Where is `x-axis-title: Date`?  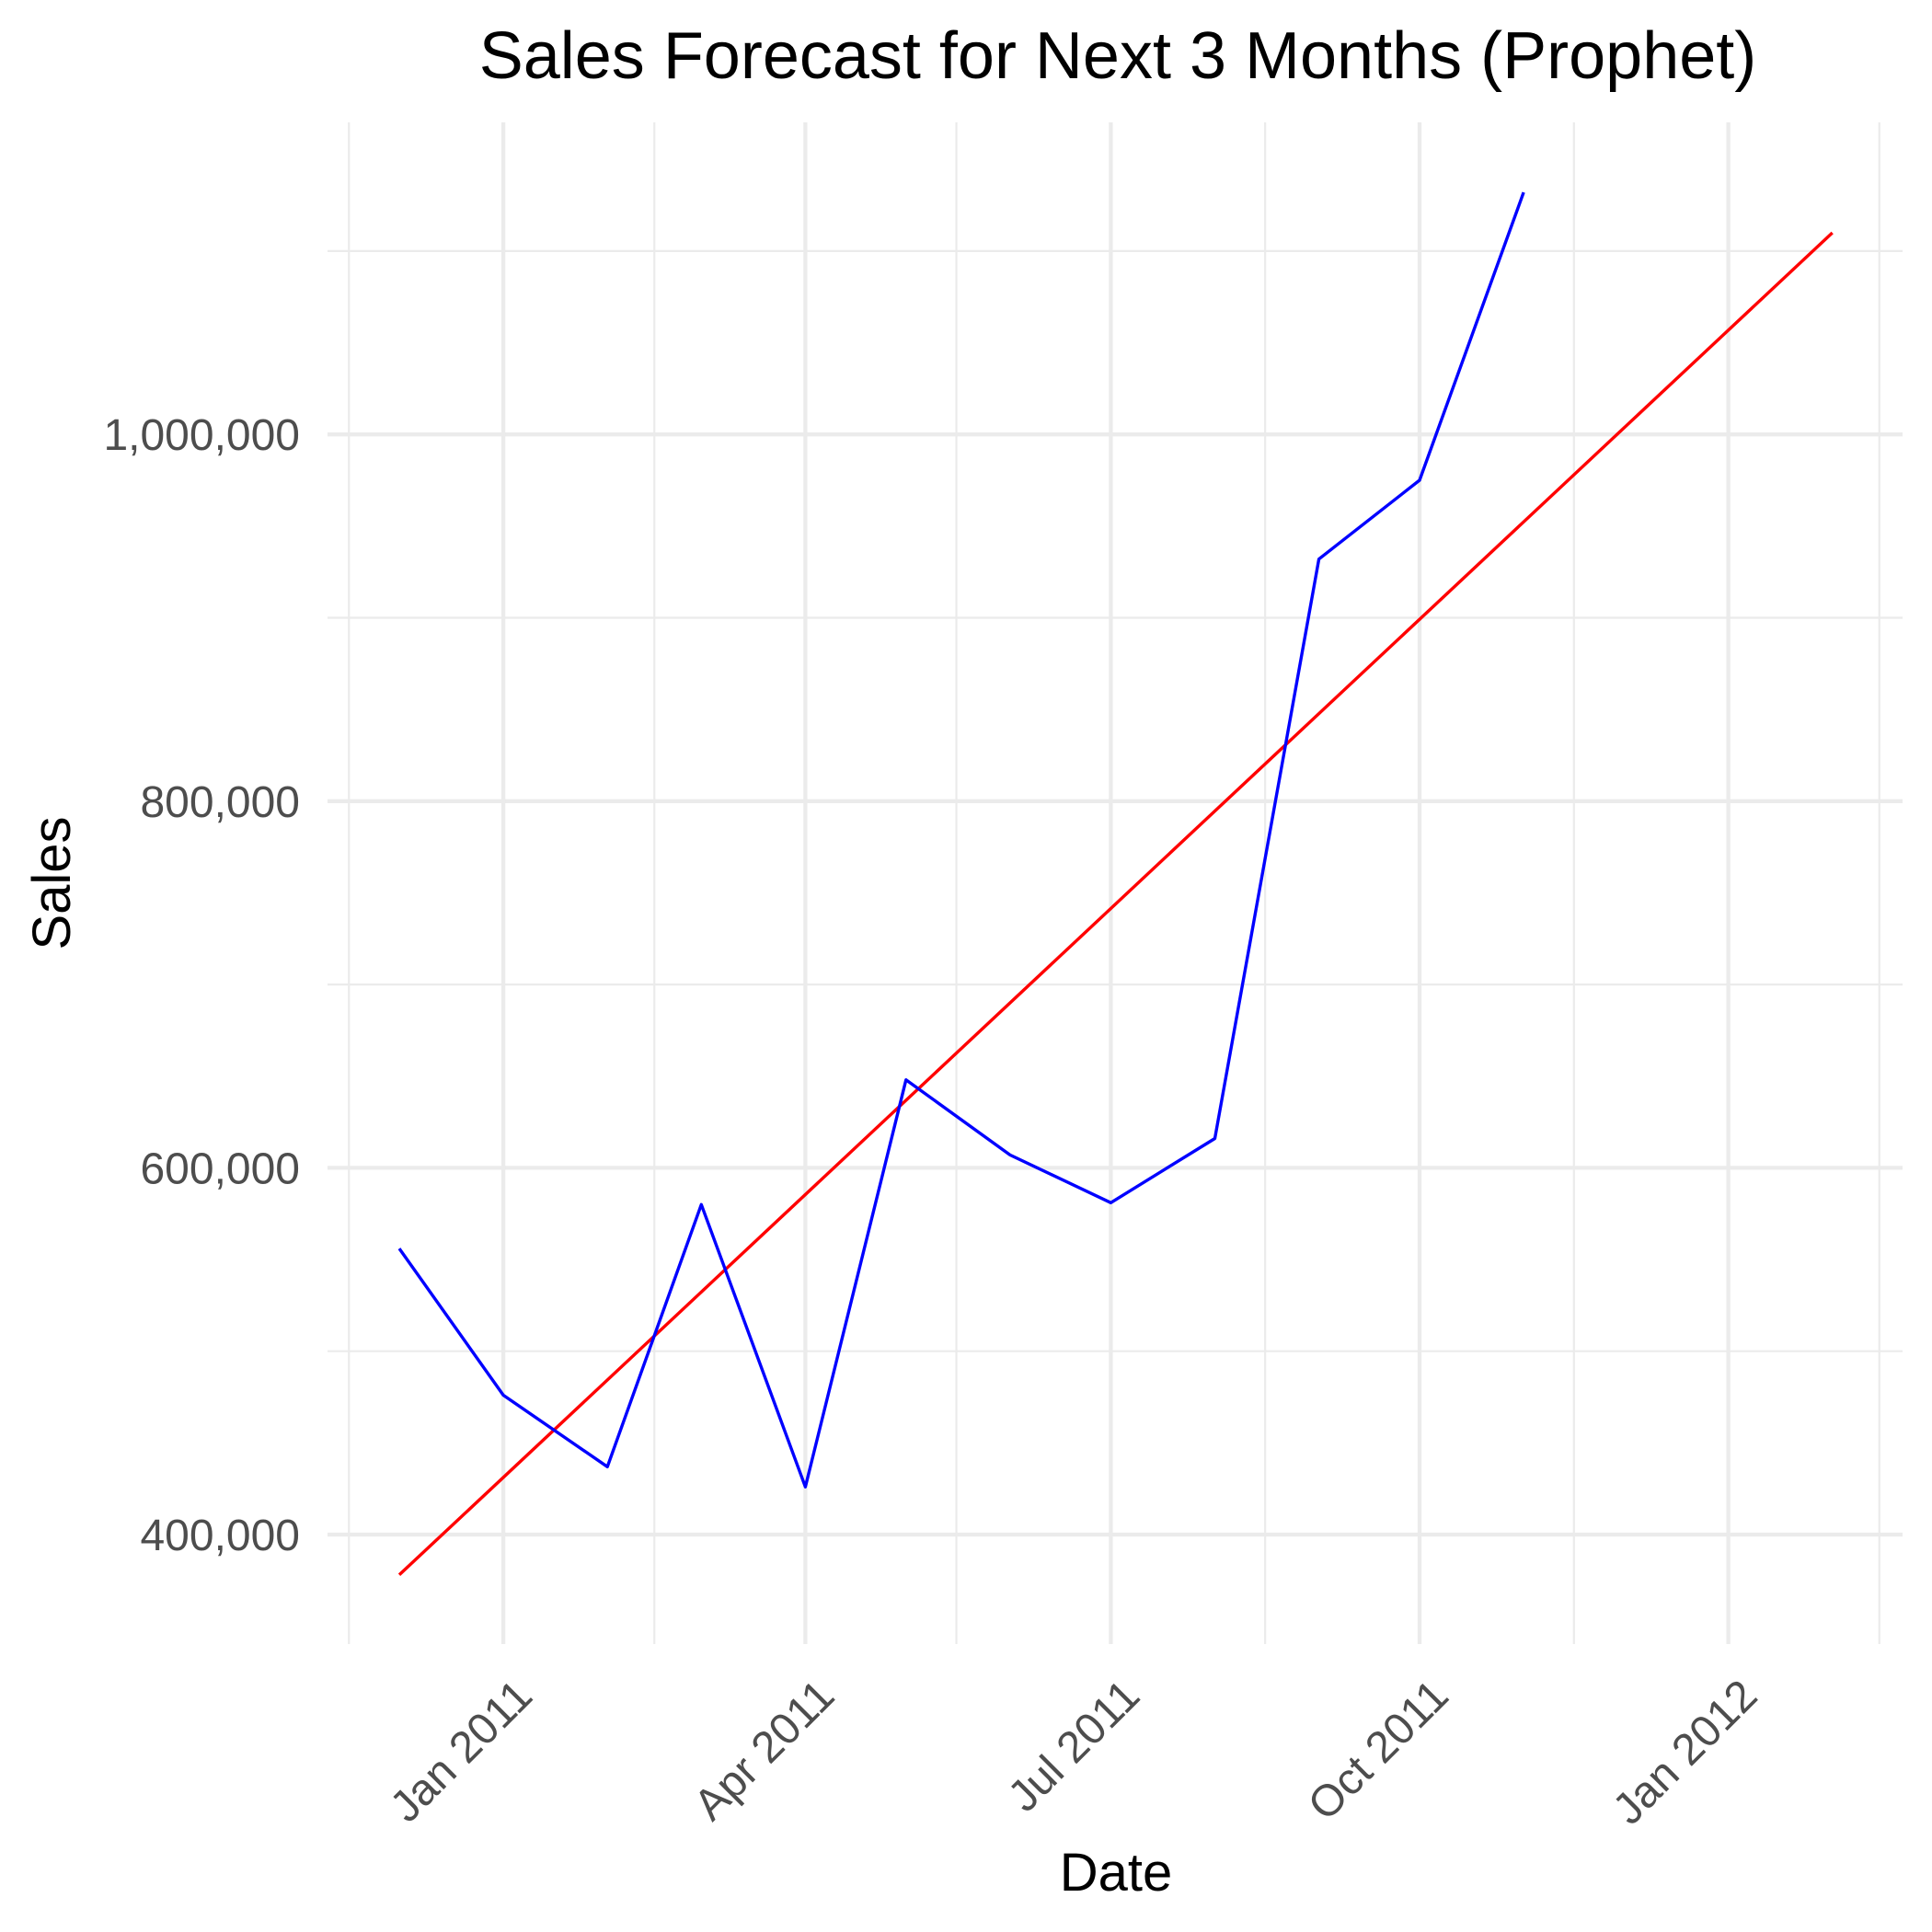
x-axis-title: Date is located at coordinates (1116, 1873).